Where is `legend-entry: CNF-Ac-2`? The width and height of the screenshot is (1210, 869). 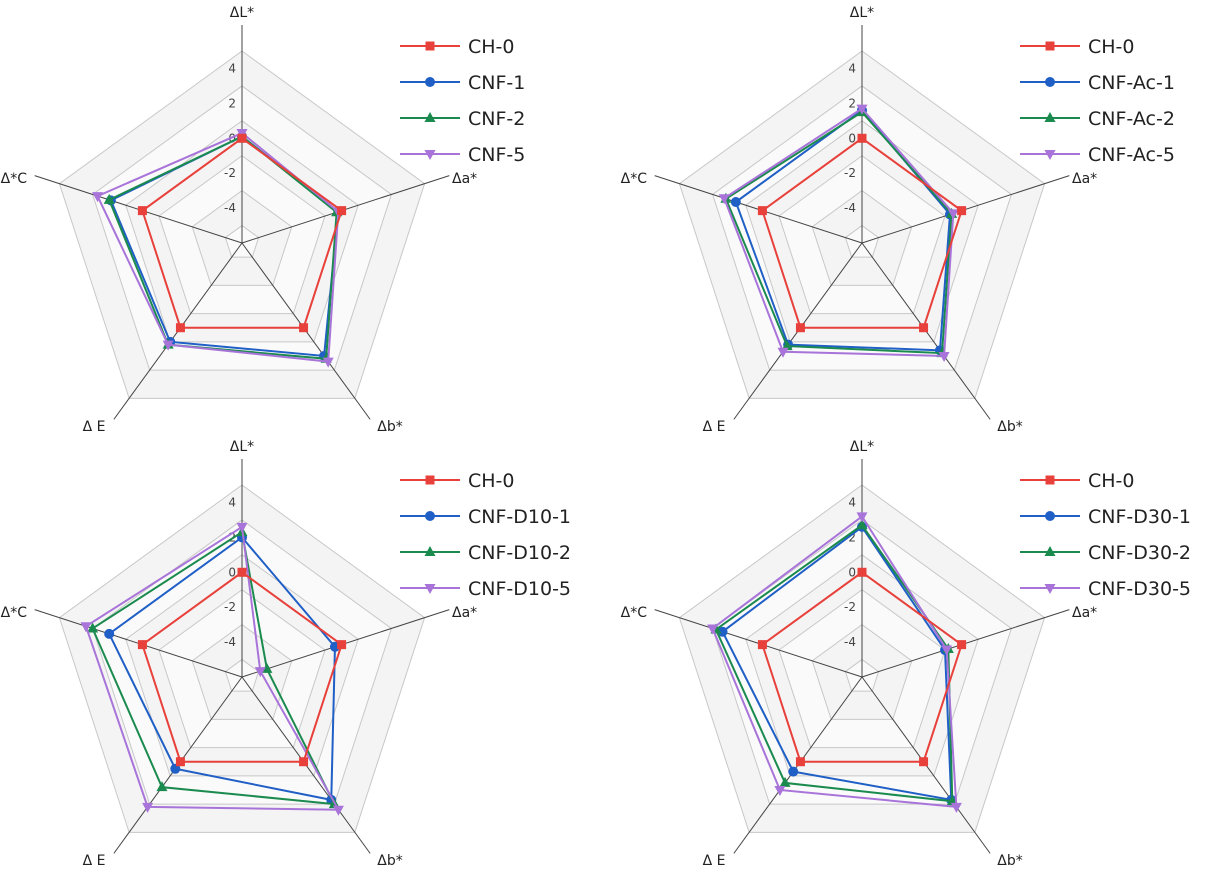 legend-entry: CNF-Ac-2 is located at coordinates (1097, 119).